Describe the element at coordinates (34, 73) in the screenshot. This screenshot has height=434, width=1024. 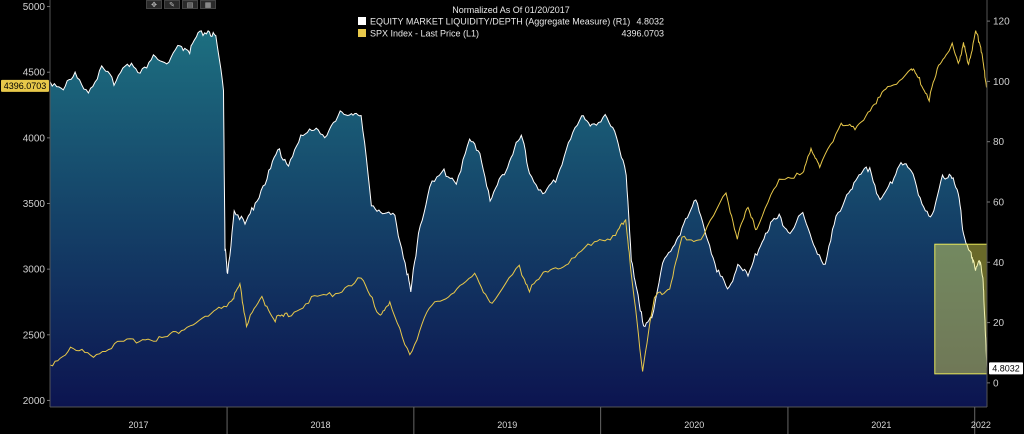
I see `left-axis-tick-label: 4500` at that location.